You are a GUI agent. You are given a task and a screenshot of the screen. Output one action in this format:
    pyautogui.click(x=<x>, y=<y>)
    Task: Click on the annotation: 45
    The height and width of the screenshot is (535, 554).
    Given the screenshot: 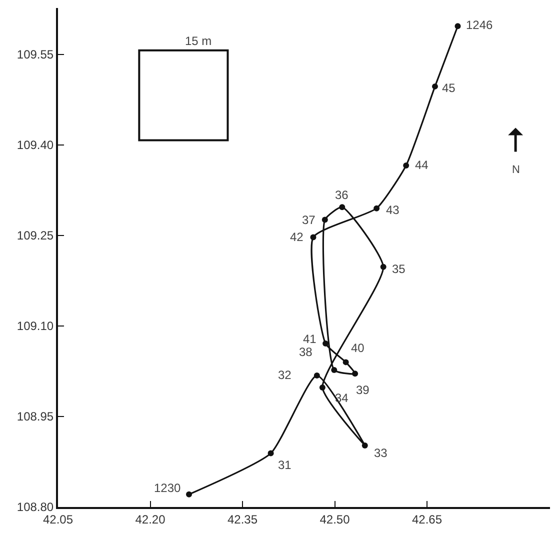 What is the action you would take?
    pyautogui.click(x=449, y=88)
    